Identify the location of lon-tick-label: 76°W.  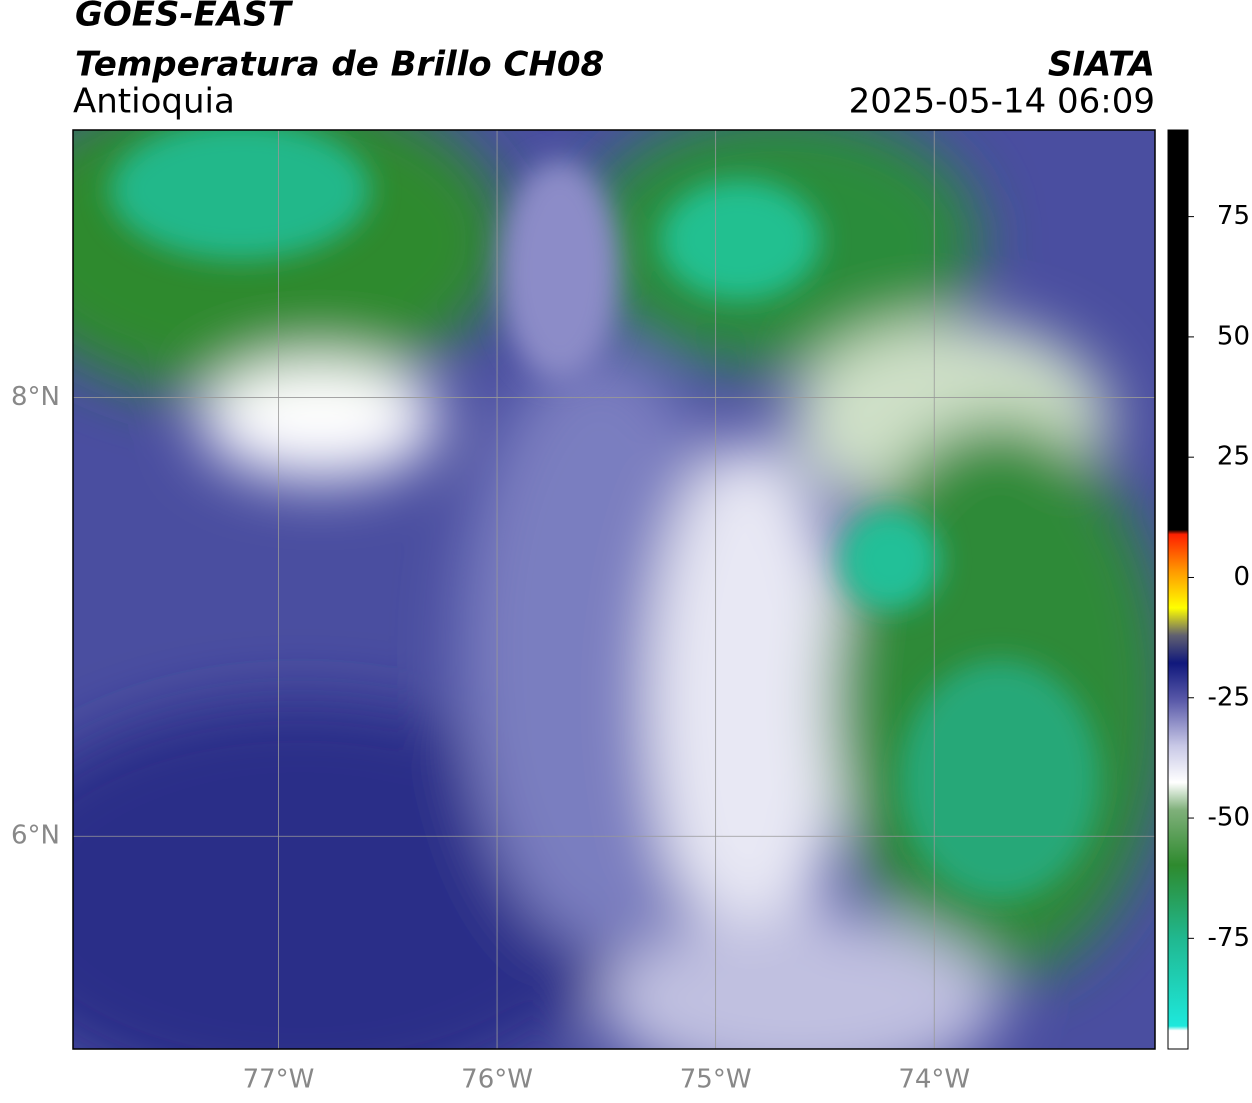
(497, 1080).